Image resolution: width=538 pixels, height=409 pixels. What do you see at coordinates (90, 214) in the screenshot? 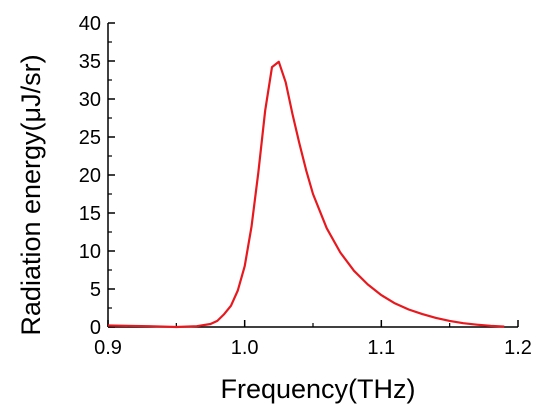
I see `y-tick-label: 15` at bounding box center [90, 214].